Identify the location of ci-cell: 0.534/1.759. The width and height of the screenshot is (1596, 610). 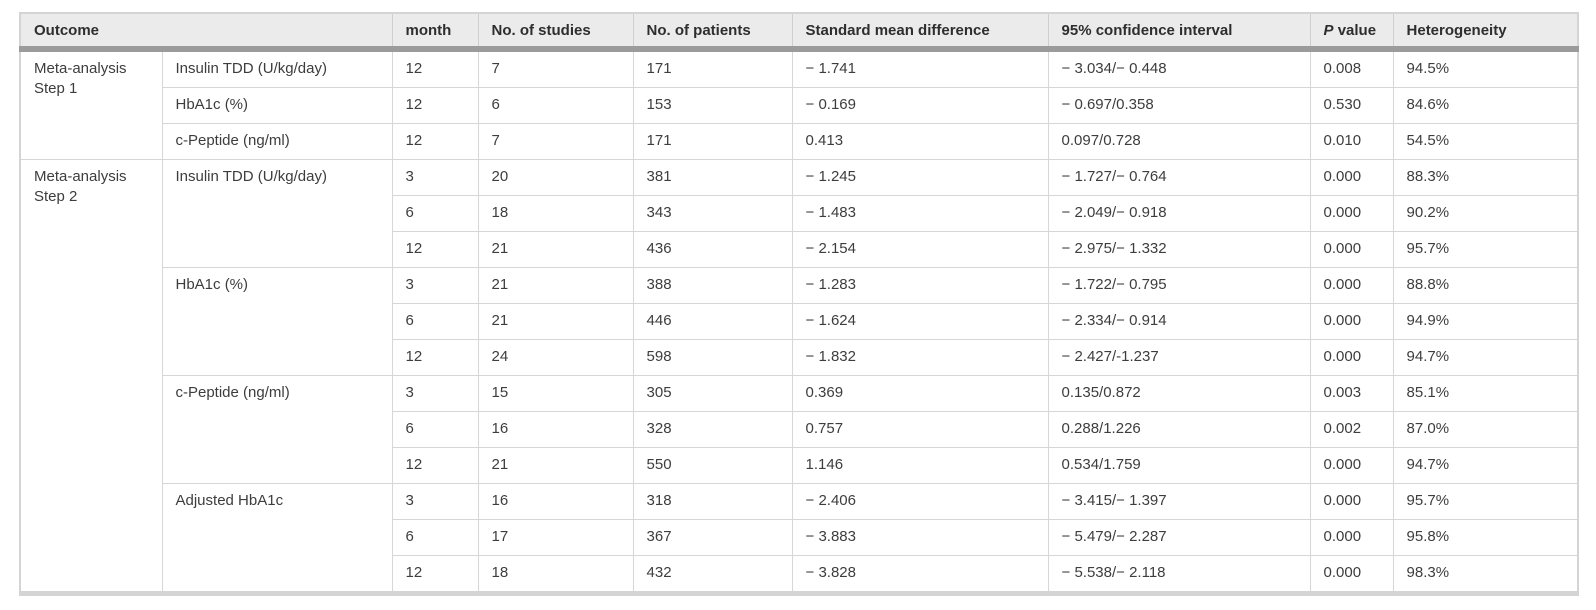
(1179, 465).